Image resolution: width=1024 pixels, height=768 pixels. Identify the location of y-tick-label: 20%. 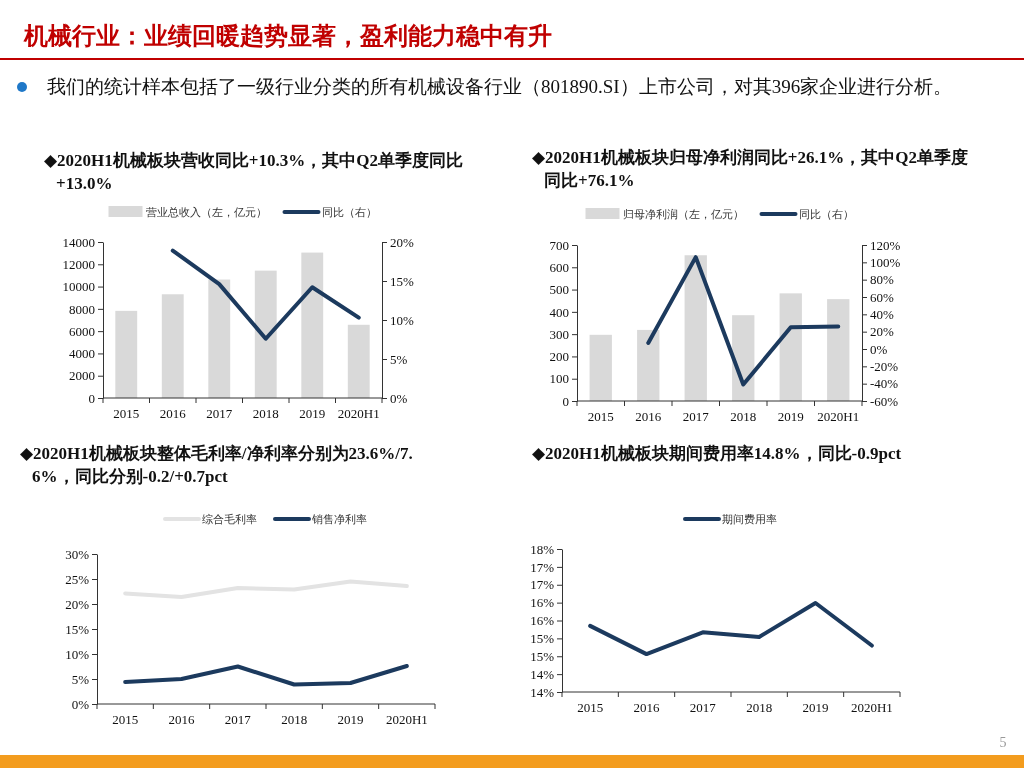
(77, 604).